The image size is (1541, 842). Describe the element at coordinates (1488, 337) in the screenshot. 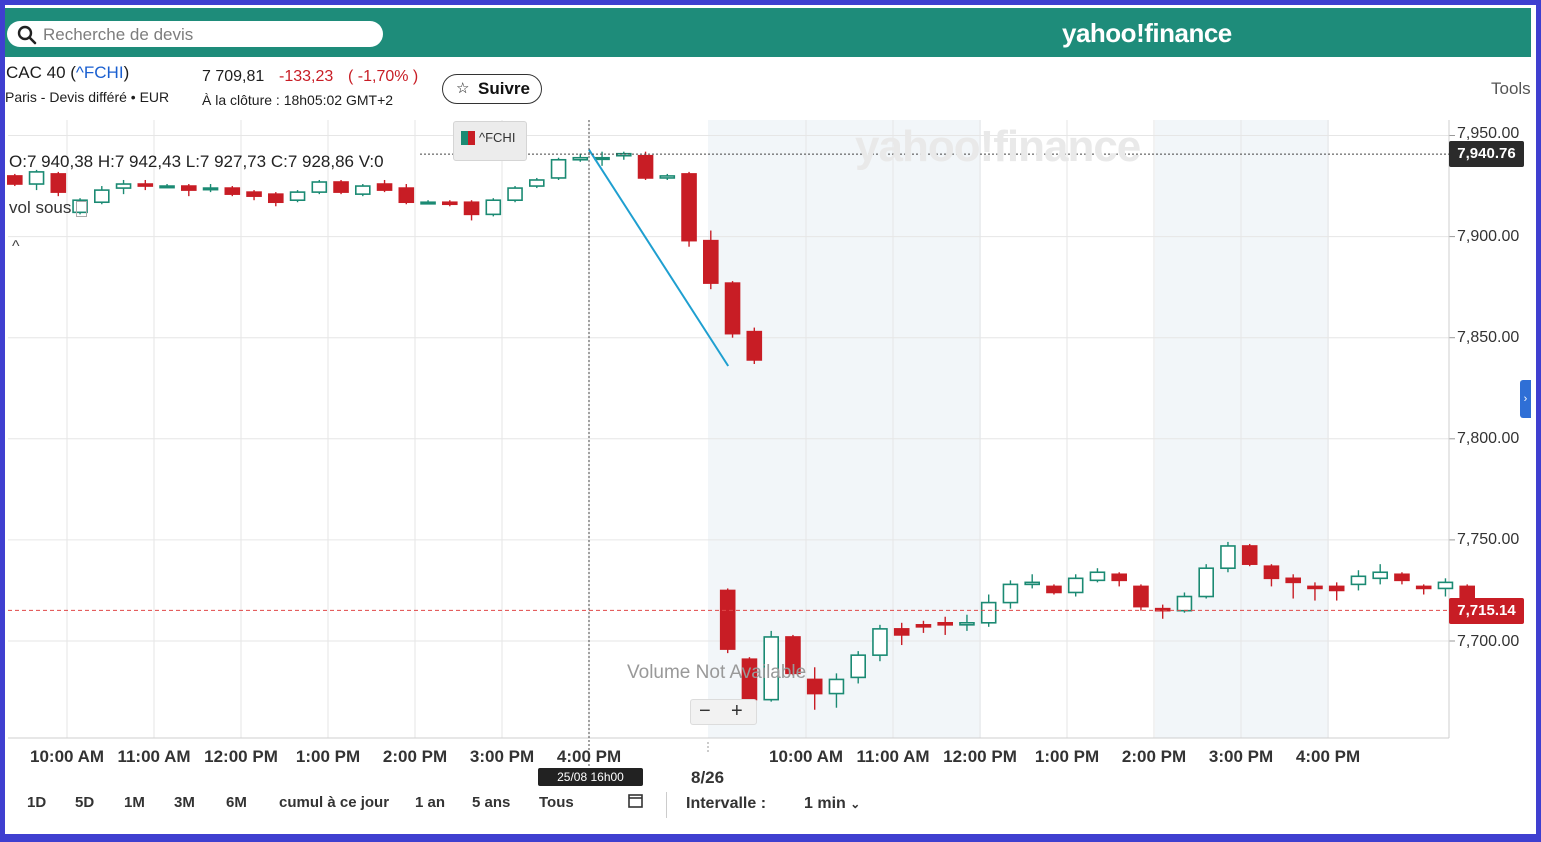

I see `y-tick: 7,850.00` at that location.